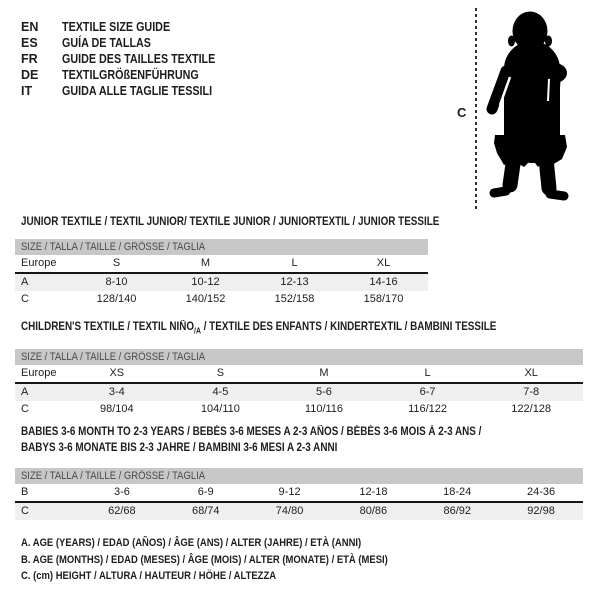 This screenshot has width=600, height=600. I want to click on value-cell: 18-24, so click(457, 492).